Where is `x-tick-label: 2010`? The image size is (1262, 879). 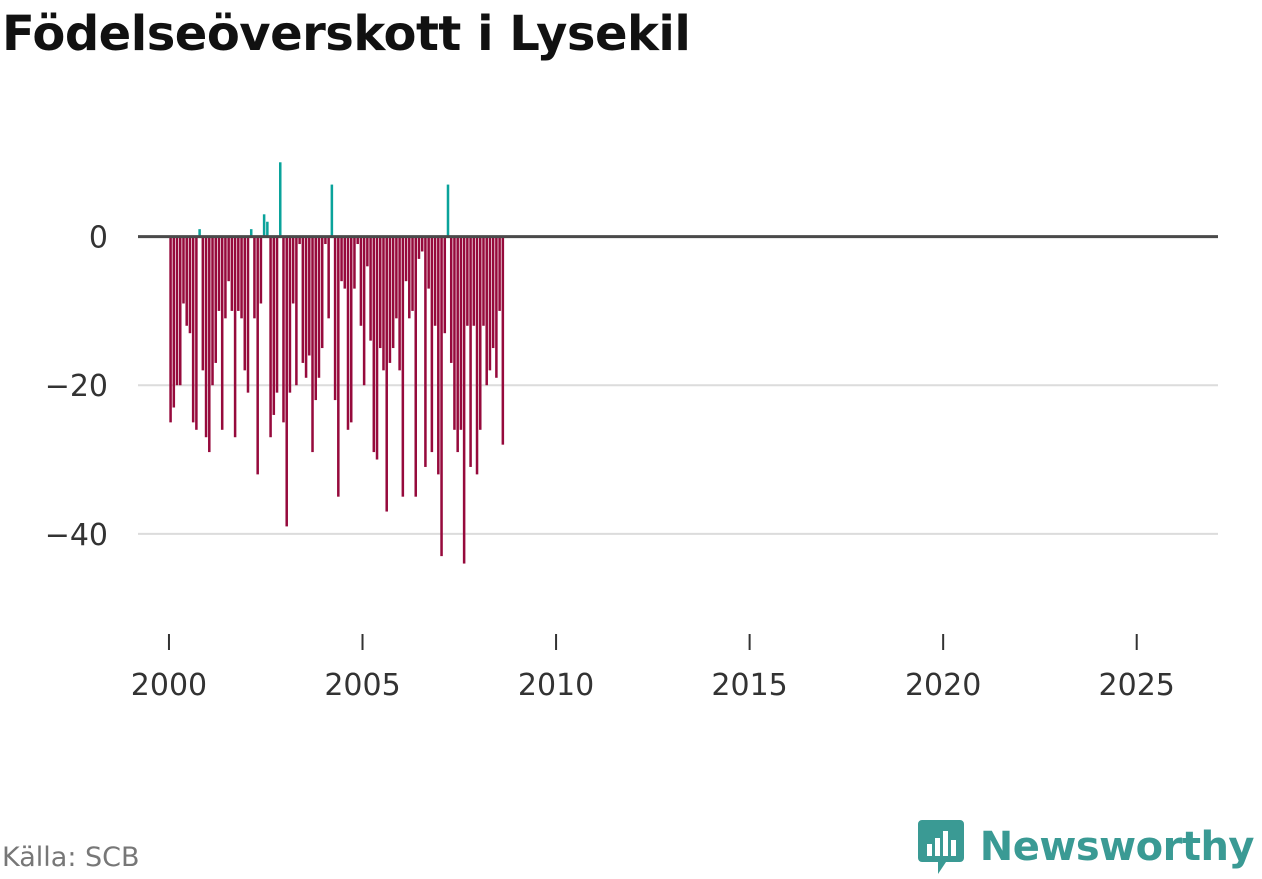 x-tick-label: 2010 is located at coordinates (556, 685).